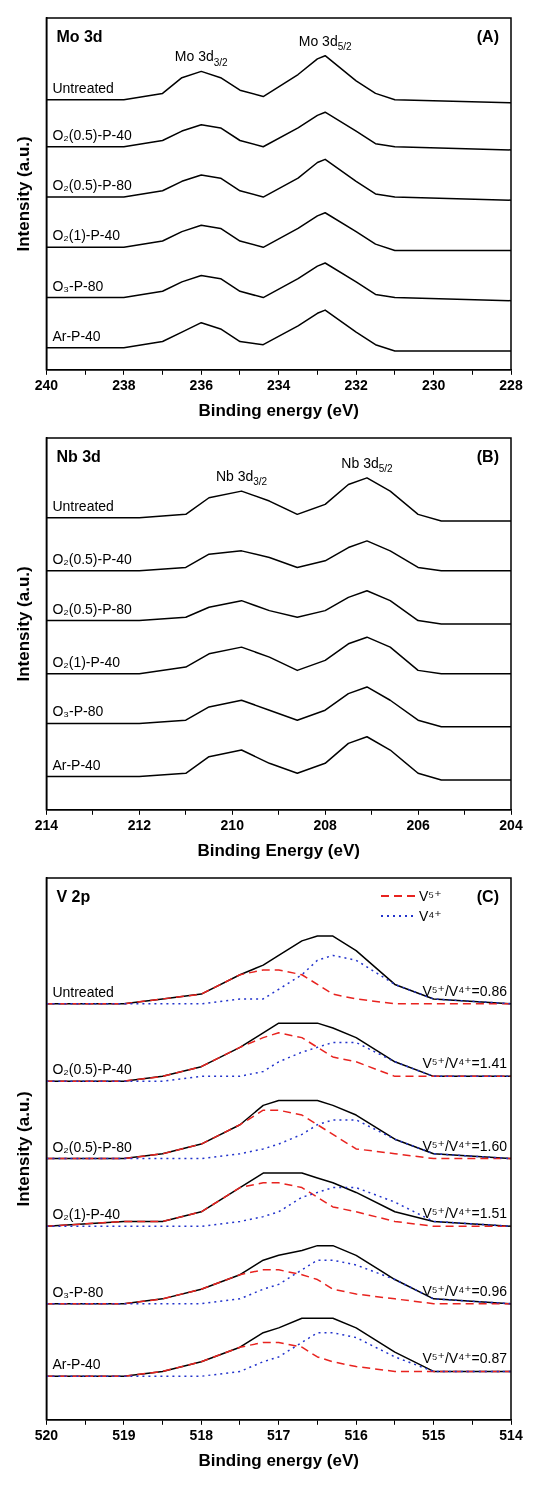 The width and height of the screenshot is (533, 1492). Describe the element at coordinates (433, 385) in the screenshot. I see `x-tick-label: 230` at that location.